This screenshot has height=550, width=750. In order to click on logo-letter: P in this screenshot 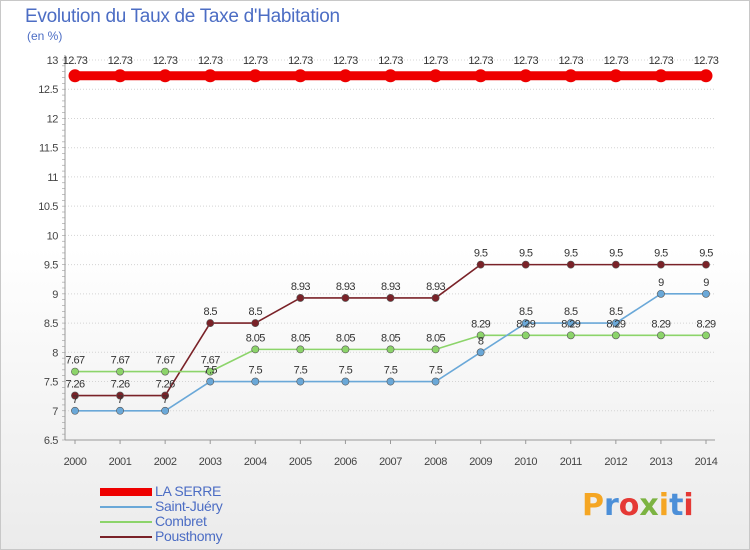, I will do `click(593, 505)`.